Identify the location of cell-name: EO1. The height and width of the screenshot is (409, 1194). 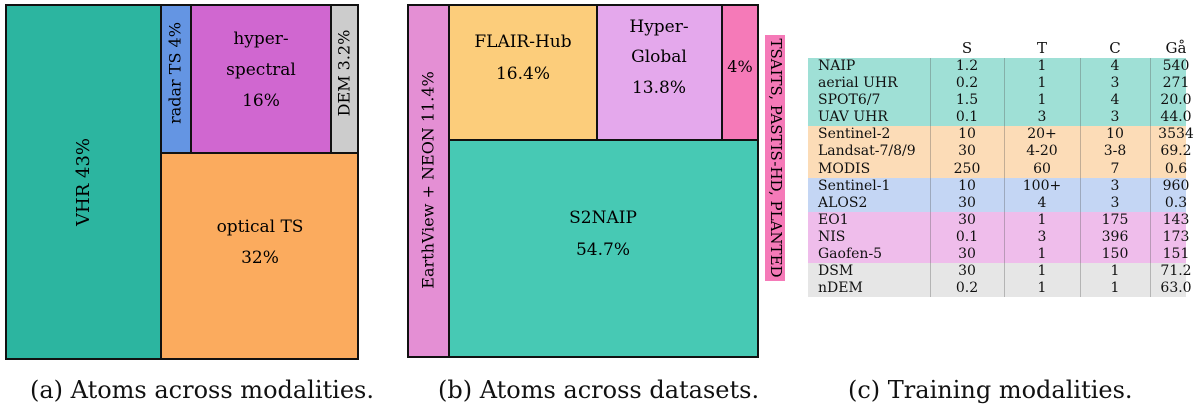
(833, 219).